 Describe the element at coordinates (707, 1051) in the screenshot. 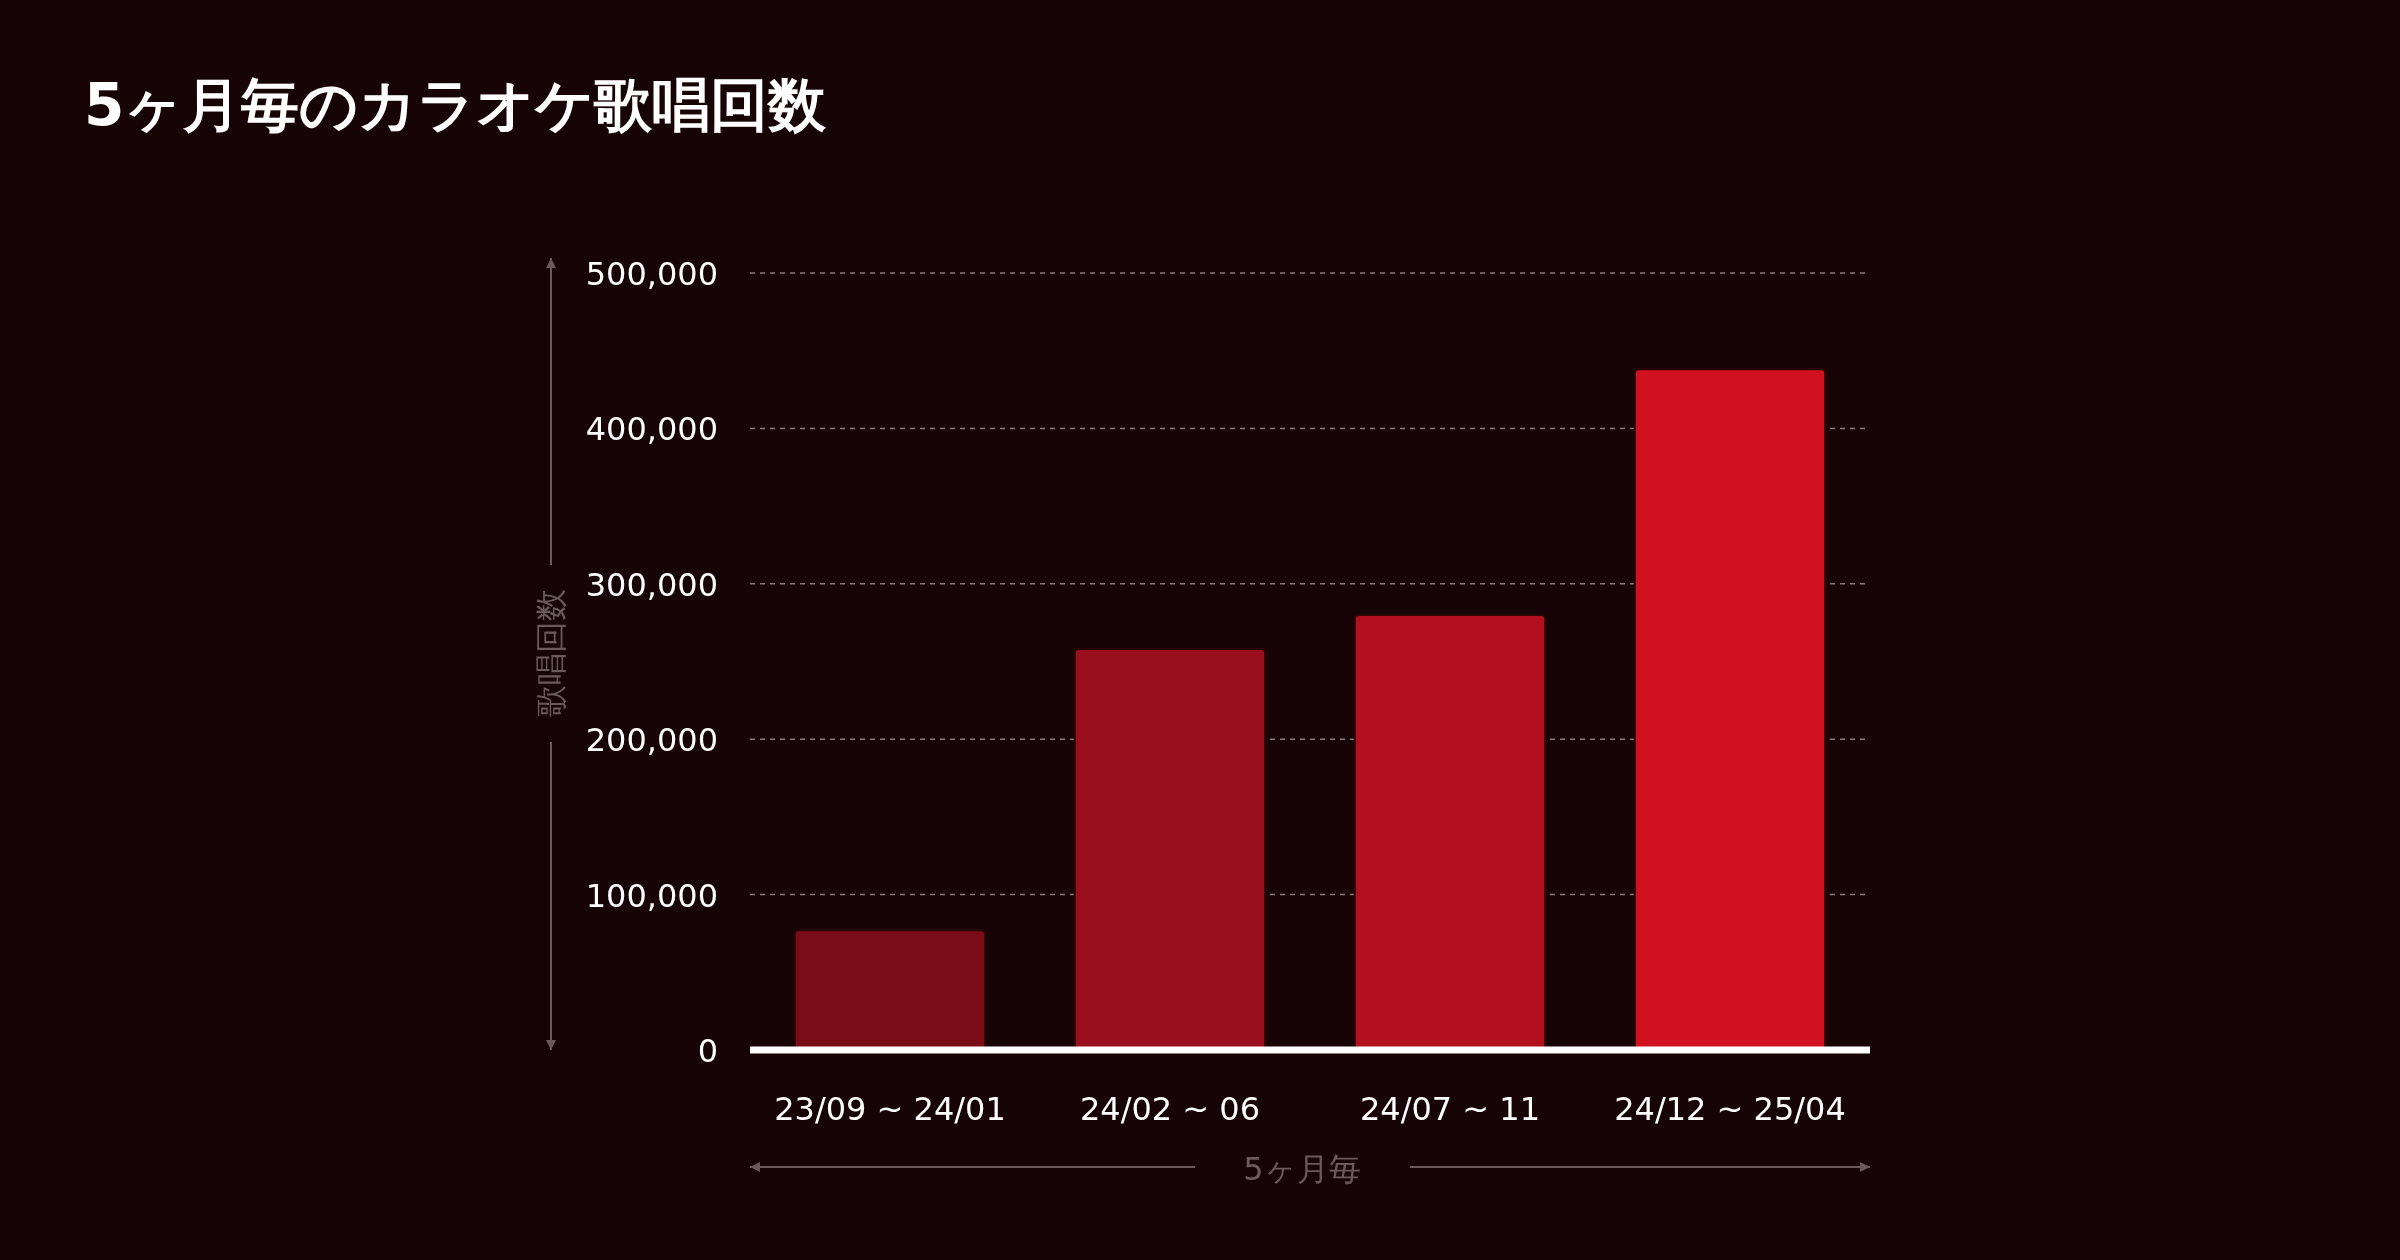

I see `y-tick-label: 0` at that location.